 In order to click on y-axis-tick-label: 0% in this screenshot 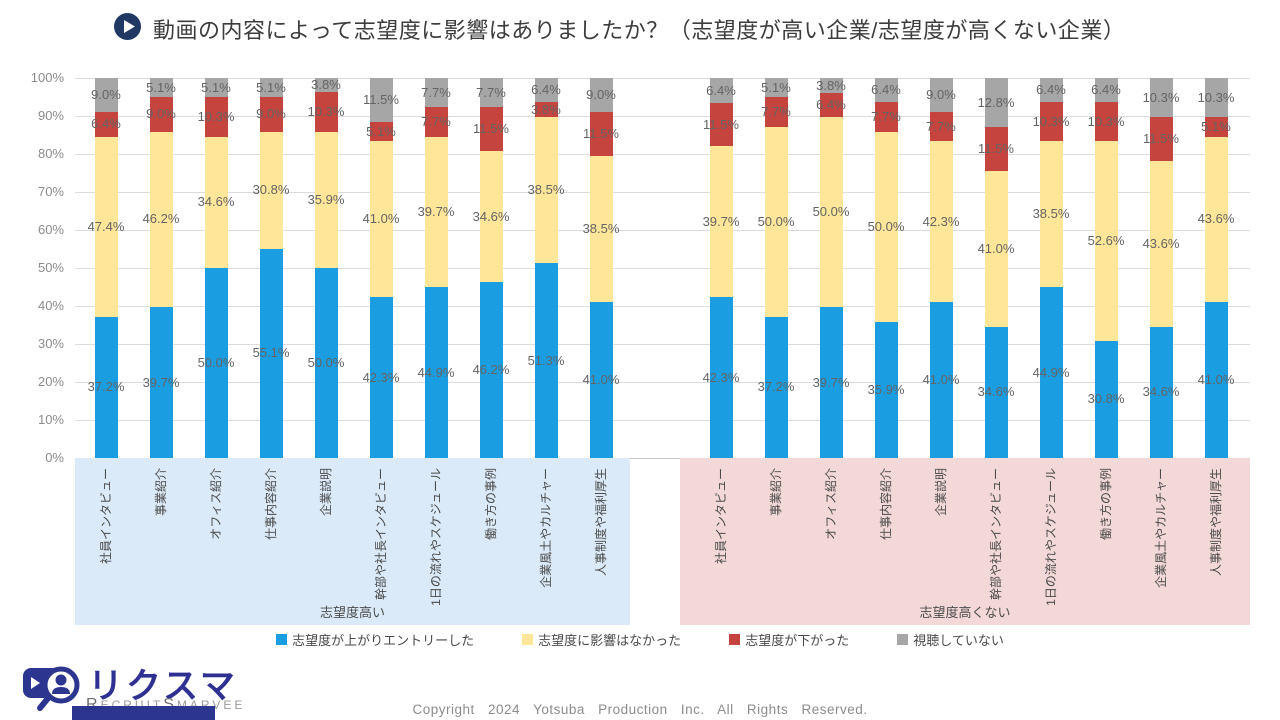, I will do `click(54, 457)`.